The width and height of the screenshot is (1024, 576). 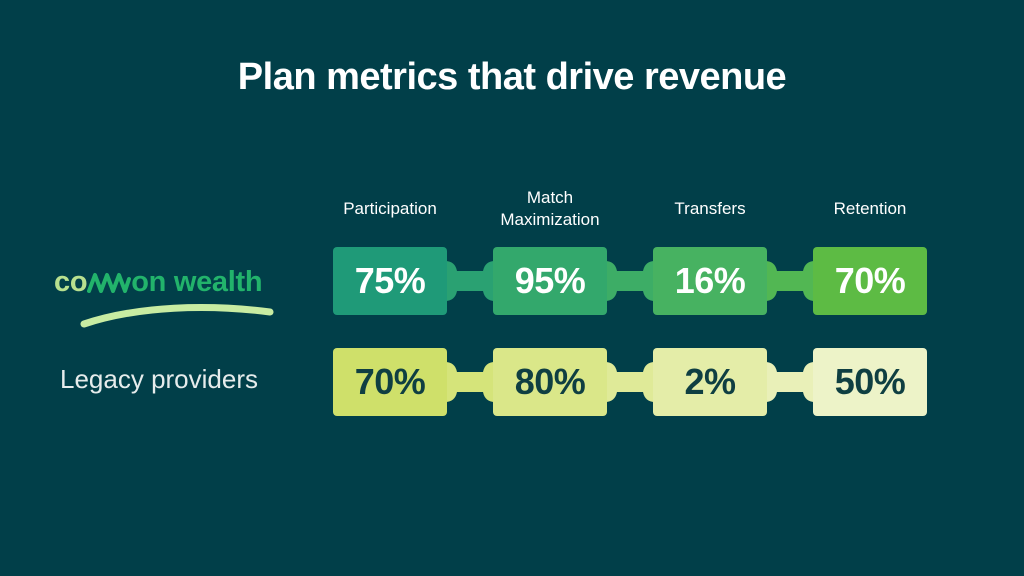 What do you see at coordinates (710, 382) in the screenshot?
I see `metric-cell-transfers: 2%` at bounding box center [710, 382].